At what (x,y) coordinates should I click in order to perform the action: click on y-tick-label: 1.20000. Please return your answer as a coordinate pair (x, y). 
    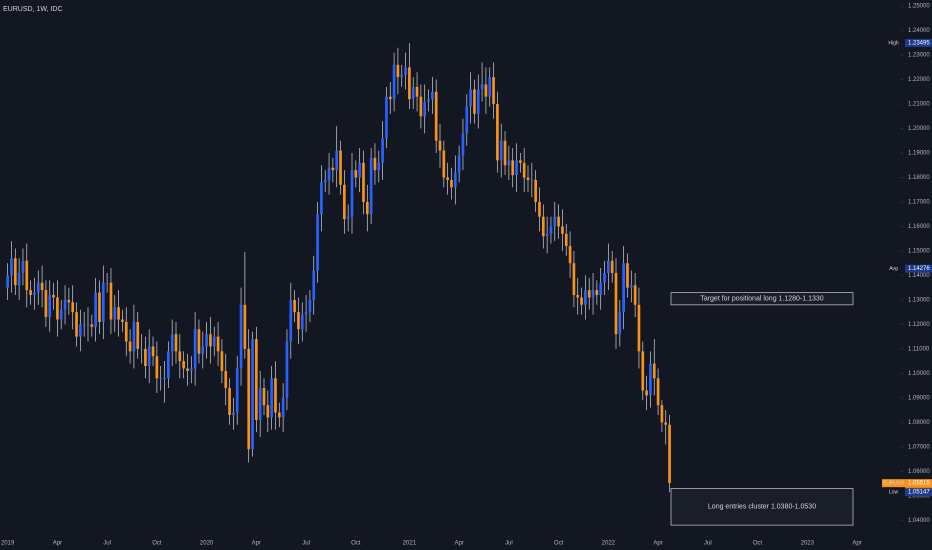
    Looking at the image, I should click on (919, 129).